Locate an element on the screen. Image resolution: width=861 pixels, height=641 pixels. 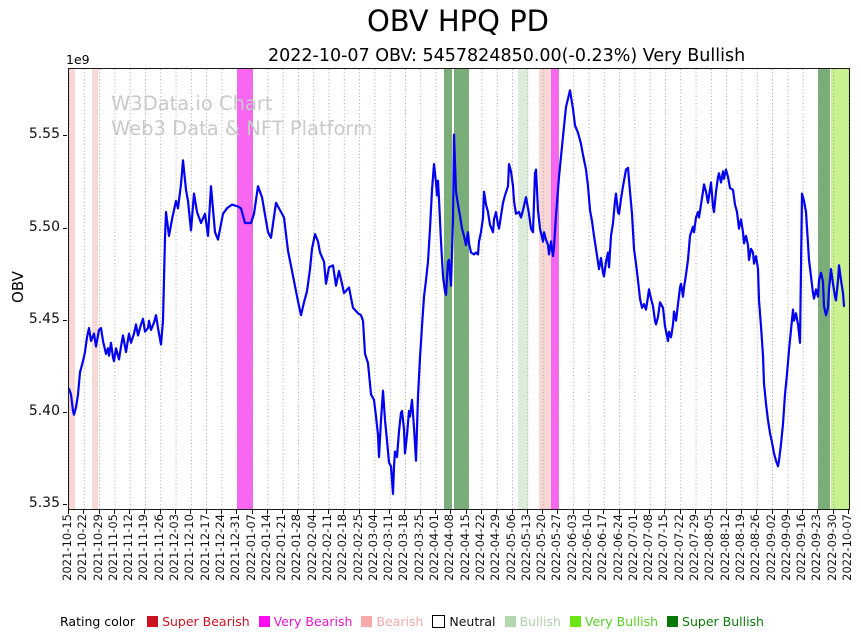
x-tick-label: 2022-08-19 is located at coordinates (739, 547).